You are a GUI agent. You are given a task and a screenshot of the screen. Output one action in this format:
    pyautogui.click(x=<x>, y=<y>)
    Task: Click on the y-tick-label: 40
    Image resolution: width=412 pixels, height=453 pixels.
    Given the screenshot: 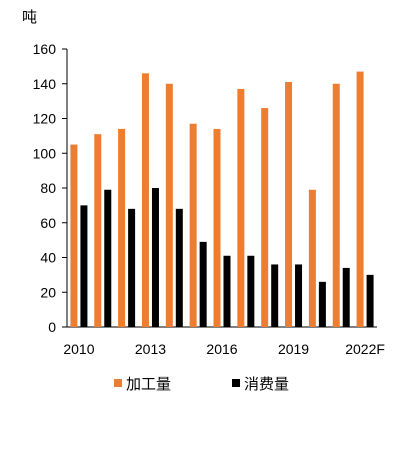 What is the action you would take?
    pyautogui.click(x=48, y=258)
    